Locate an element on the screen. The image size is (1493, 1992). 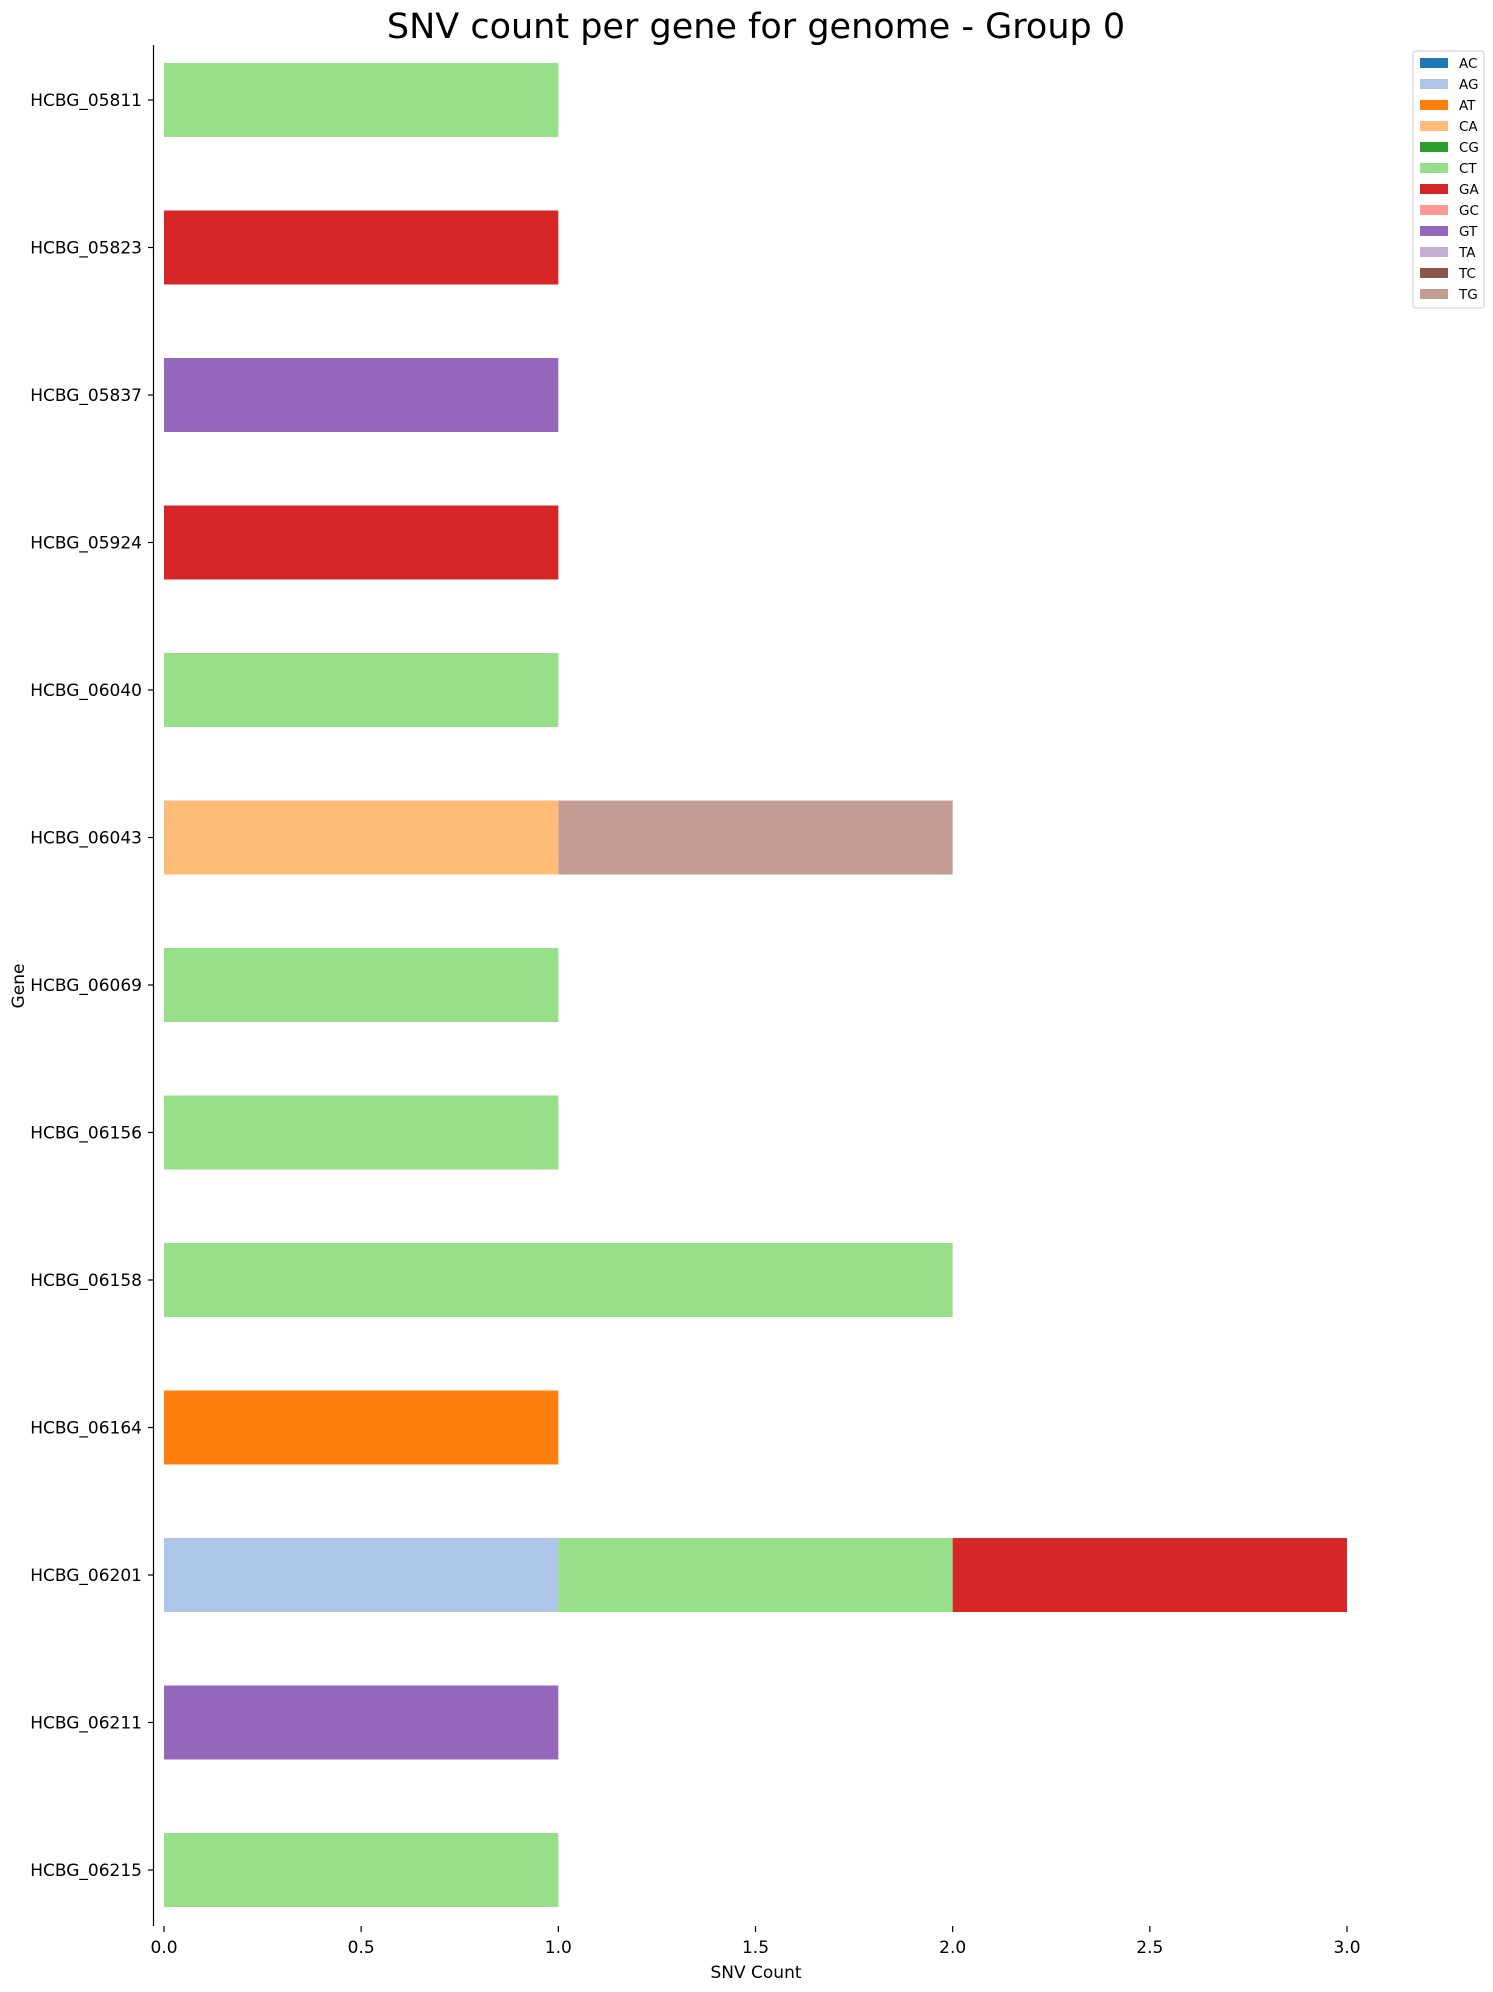
y-tick-label: HCBG_06211 is located at coordinates (86, 1724).